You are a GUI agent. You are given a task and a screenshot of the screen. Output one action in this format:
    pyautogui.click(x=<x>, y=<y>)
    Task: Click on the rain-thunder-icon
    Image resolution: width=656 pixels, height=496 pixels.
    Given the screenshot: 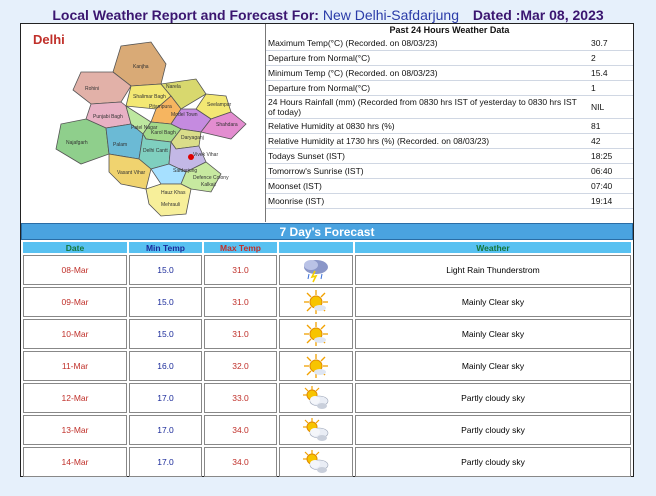 What is the action you would take?
    pyautogui.click(x=316, y=270)
    